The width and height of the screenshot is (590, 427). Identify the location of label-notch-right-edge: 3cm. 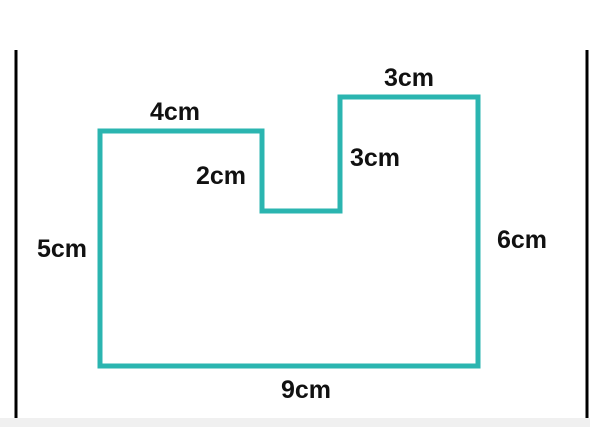
(375, 158).